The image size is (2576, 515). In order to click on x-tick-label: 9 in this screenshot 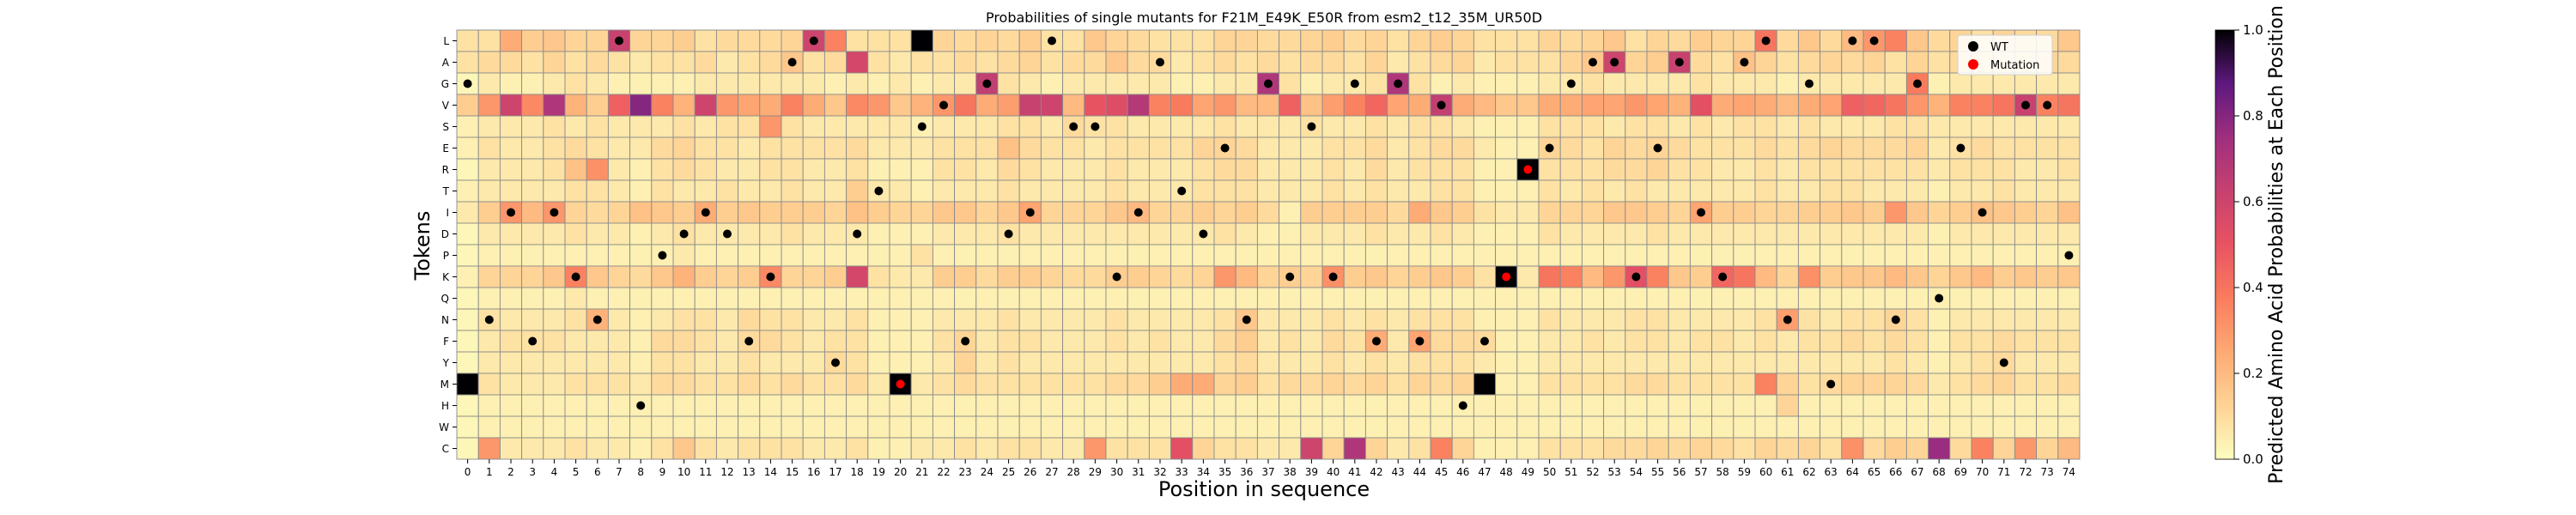, I will do `click(662, 472)`.